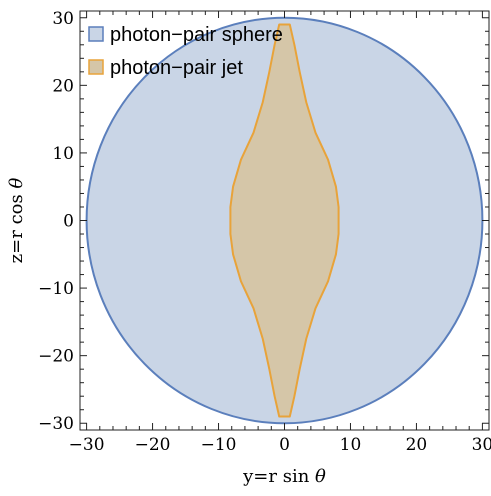  Describe the element at coordinates (96, 67) in the screenshot. I see `legend-swatch-jet` at that location.